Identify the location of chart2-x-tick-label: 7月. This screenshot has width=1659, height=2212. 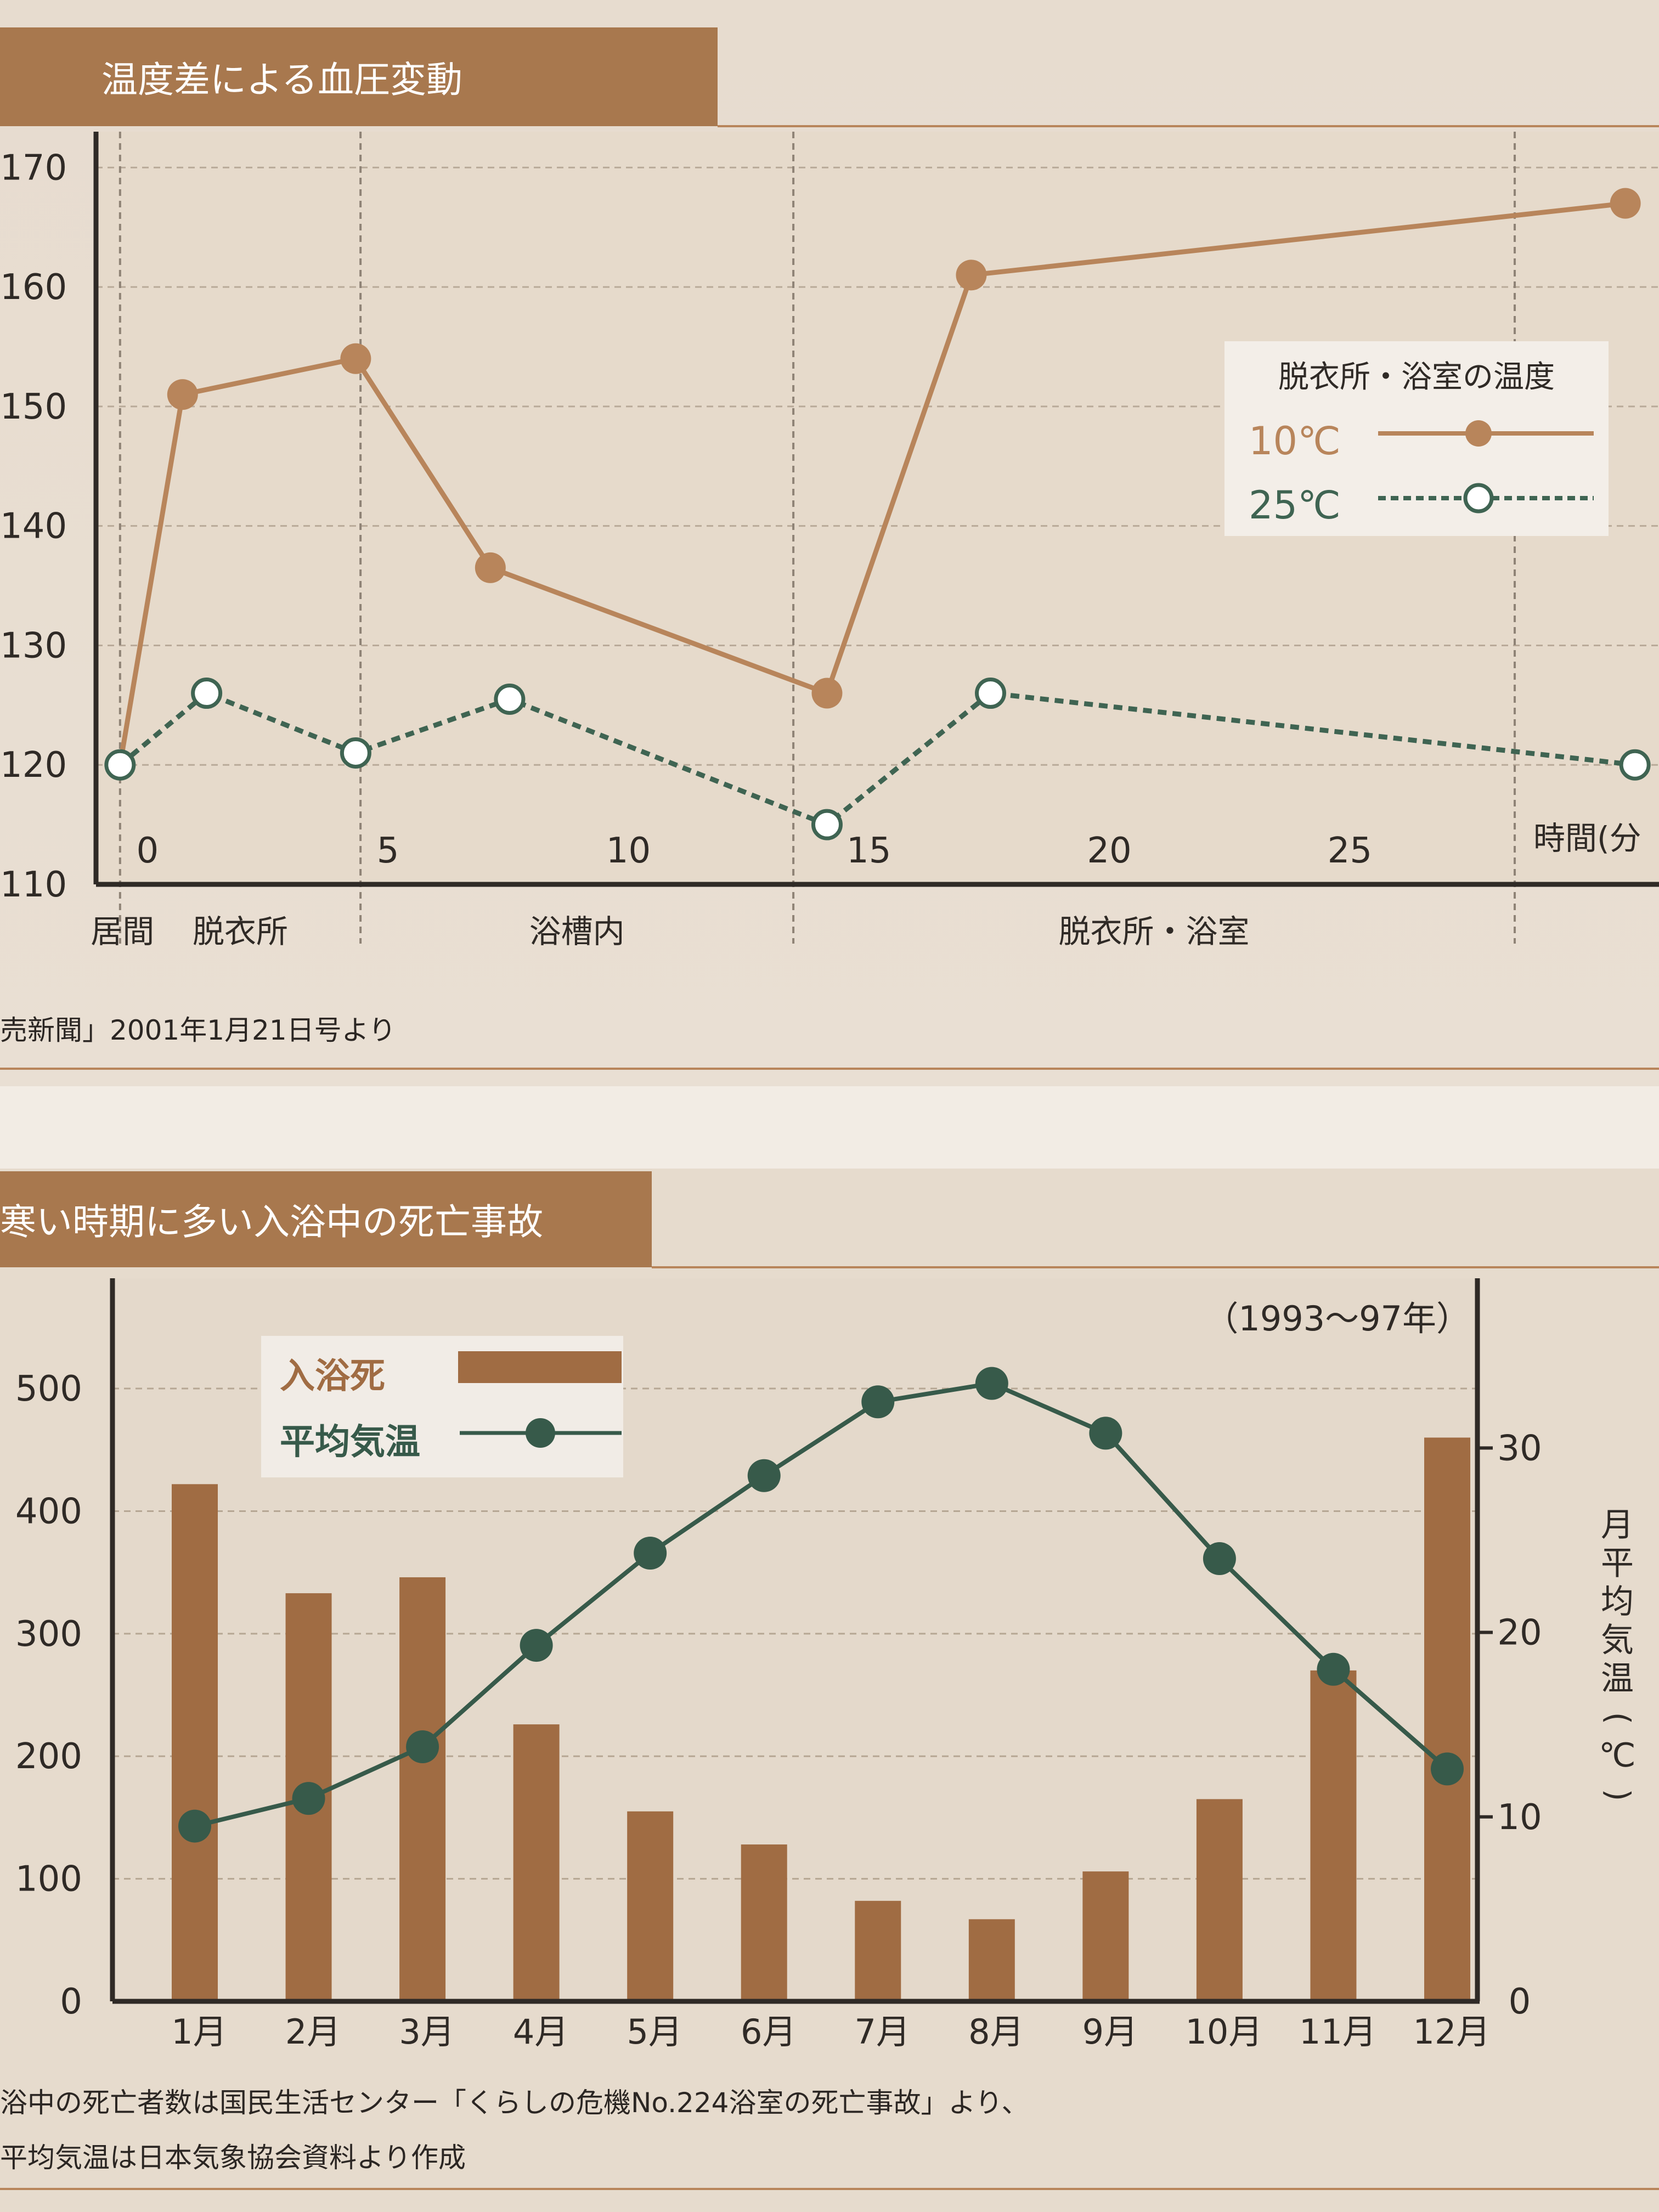
(883, 2032).